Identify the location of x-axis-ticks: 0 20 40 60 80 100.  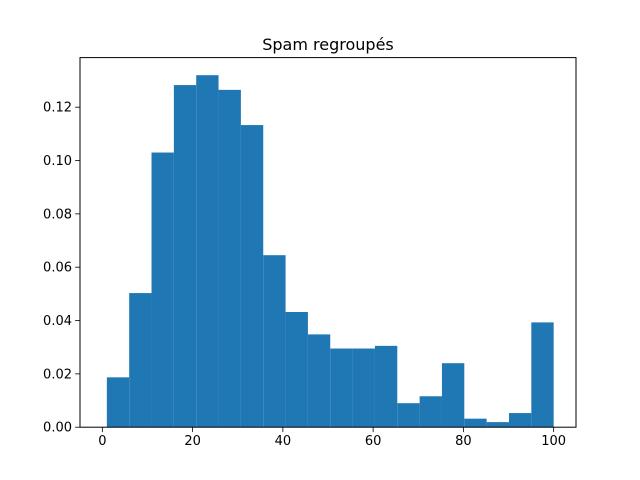
(332, 438).